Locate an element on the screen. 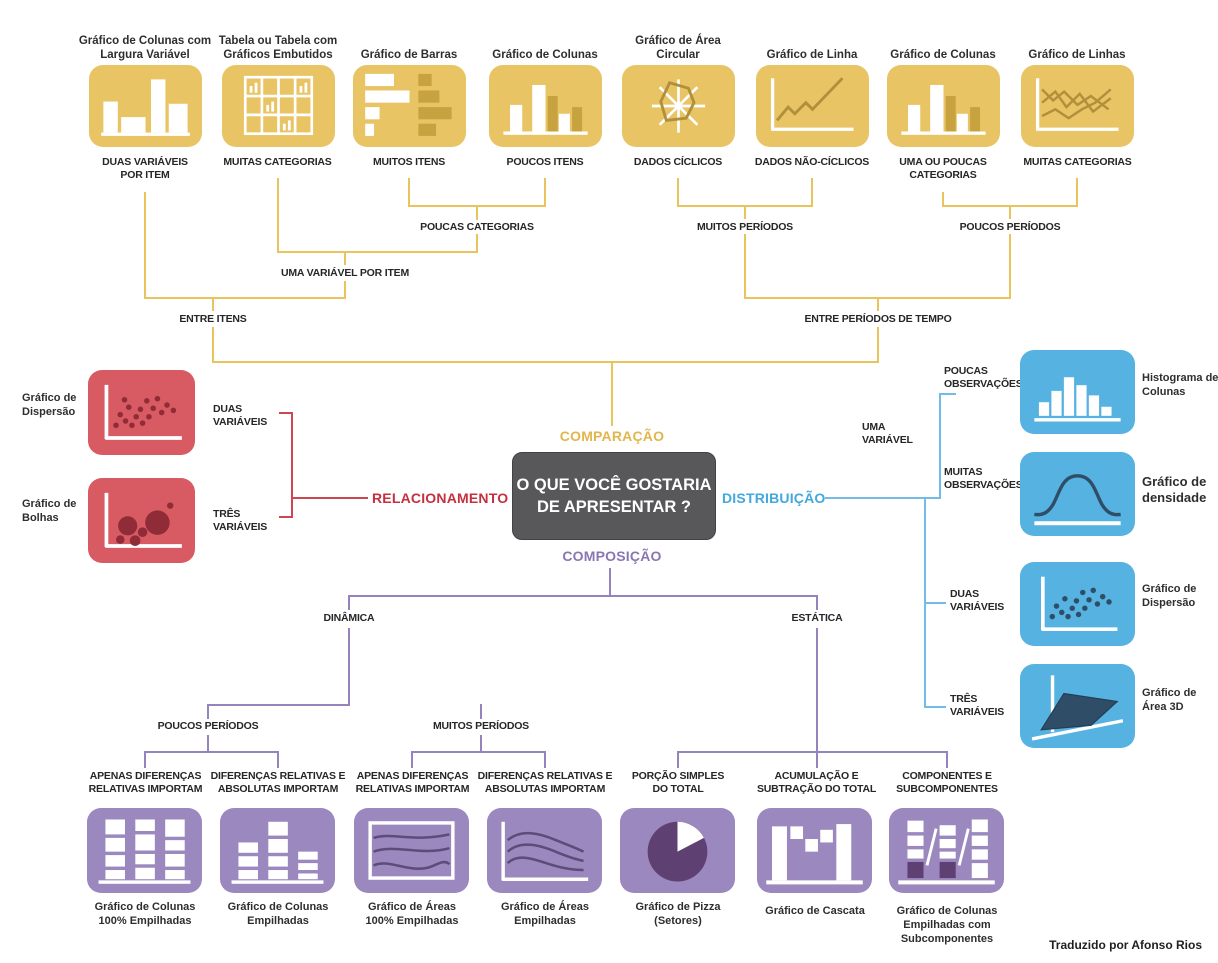 The width and height of the screenshot is (1218, 963). decision-label: ESTÁTICA is located at coordinates (817, 618).